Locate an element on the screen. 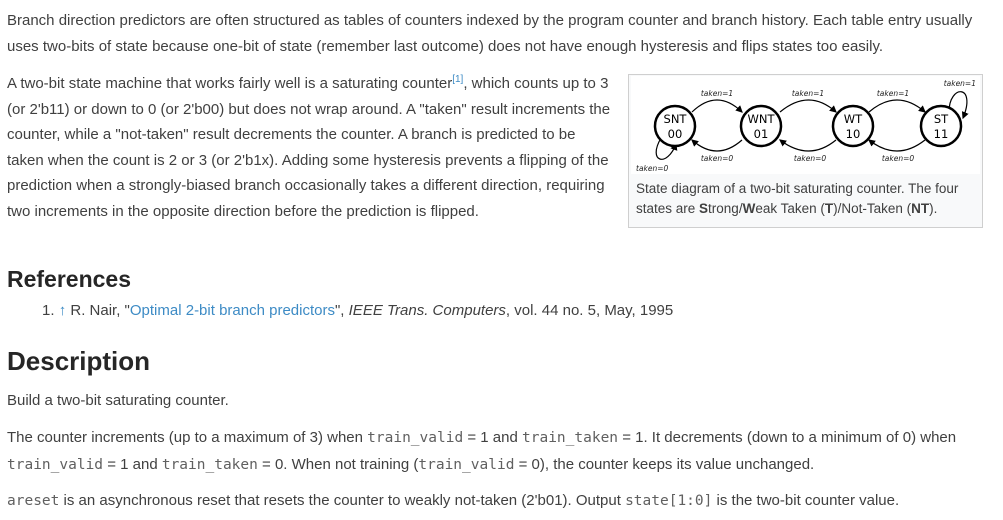 This screenshot has width=1003, height=520. edge-wt-to-wnt is located at coordinates (808, 145).